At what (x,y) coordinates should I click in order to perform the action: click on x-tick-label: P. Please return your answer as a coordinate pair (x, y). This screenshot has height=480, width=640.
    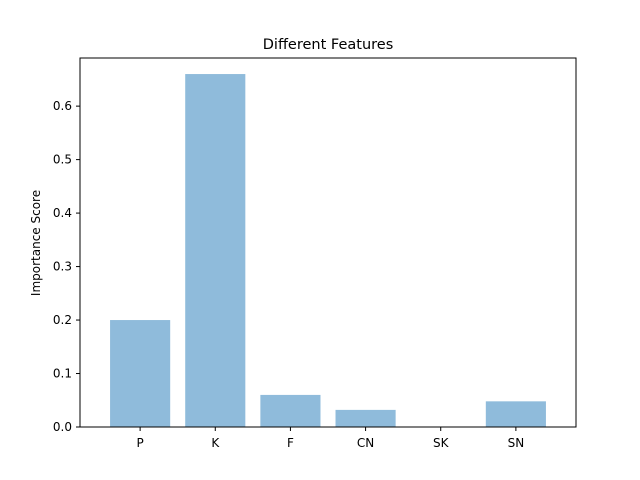
    Looking at the image, I should click on (139, 443).